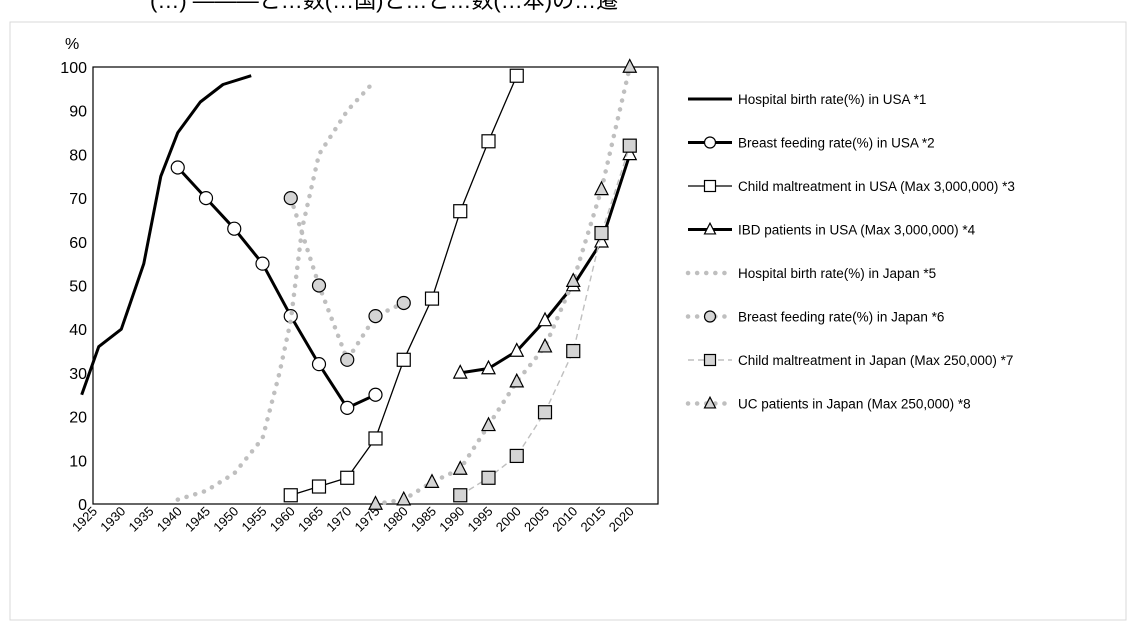  What do you see at coordinates (169, 519) in the screenshot?
I see `x-tick-label: 1940` at bounding box center [169, 519].